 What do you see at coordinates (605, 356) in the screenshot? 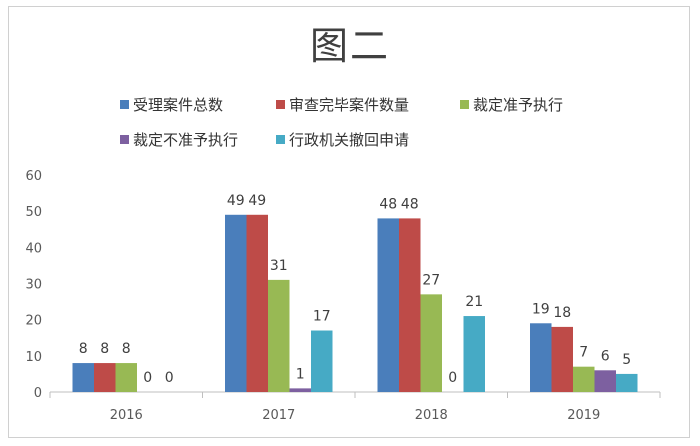
I see `data-label-2019-s3: 6` at bounding box center [605, 356].